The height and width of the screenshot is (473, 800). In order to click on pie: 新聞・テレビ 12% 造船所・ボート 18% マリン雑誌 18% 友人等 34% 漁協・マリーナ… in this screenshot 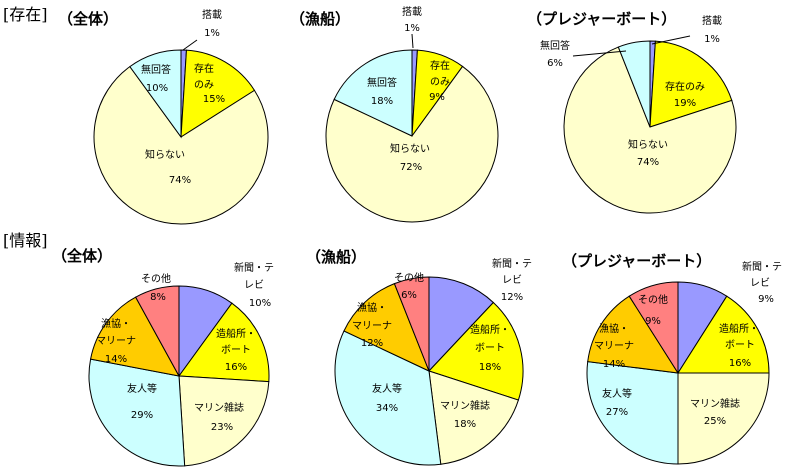, I will do `click(433, 361)`.